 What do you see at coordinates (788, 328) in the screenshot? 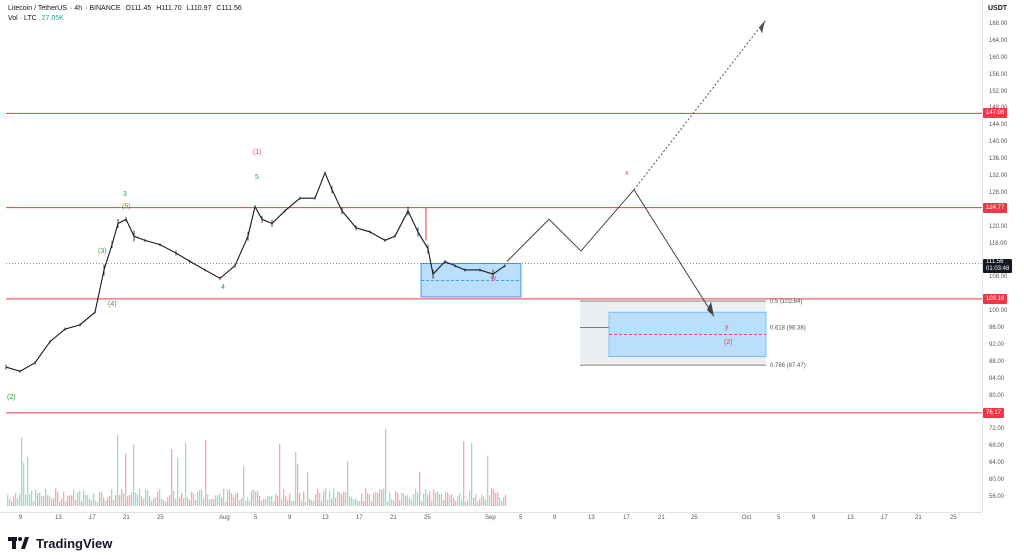
I see `fib-label-0618: 0.618 (96.38)` at bounding box center [788, 328].